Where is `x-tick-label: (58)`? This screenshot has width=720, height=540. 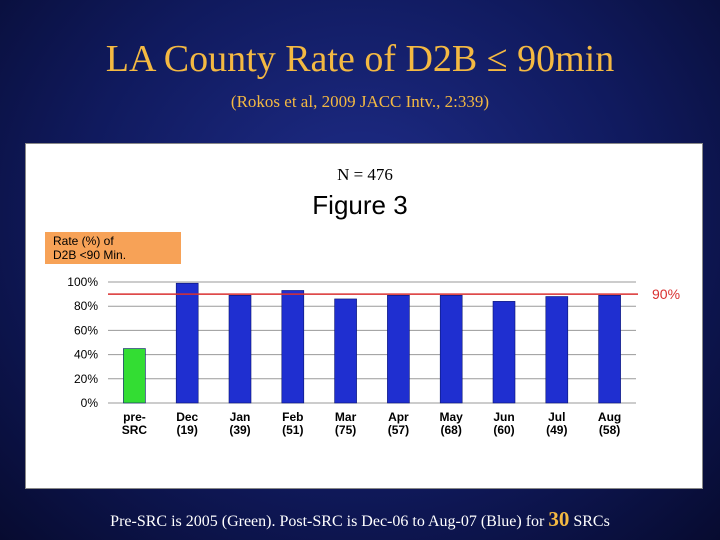
x-tick-label: (58) is located at coordinates (609, 430).